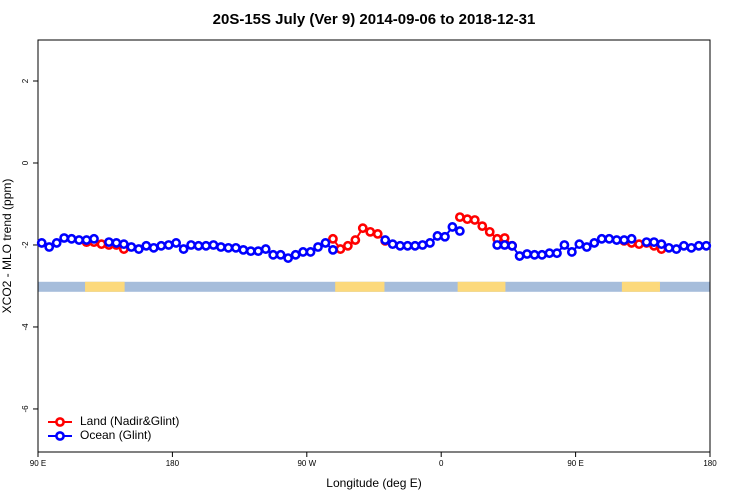 The width and height of the screenshot is (750, 500). Describe the element at coordinates (173, 463) in the screenshot. I see `x-tick-label: 180` at that location.